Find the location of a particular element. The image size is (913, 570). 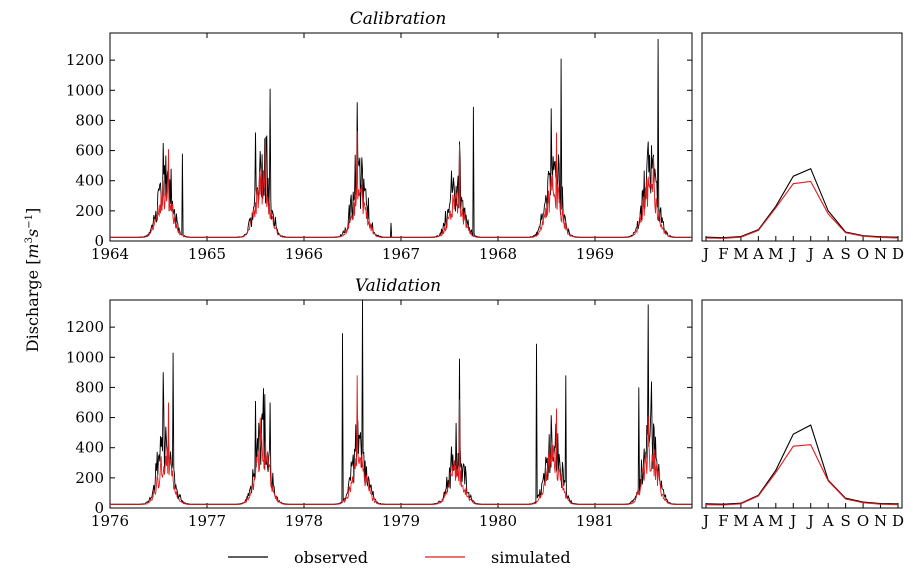

x-tick-label: 1976 is located at coordinates (110, 521).